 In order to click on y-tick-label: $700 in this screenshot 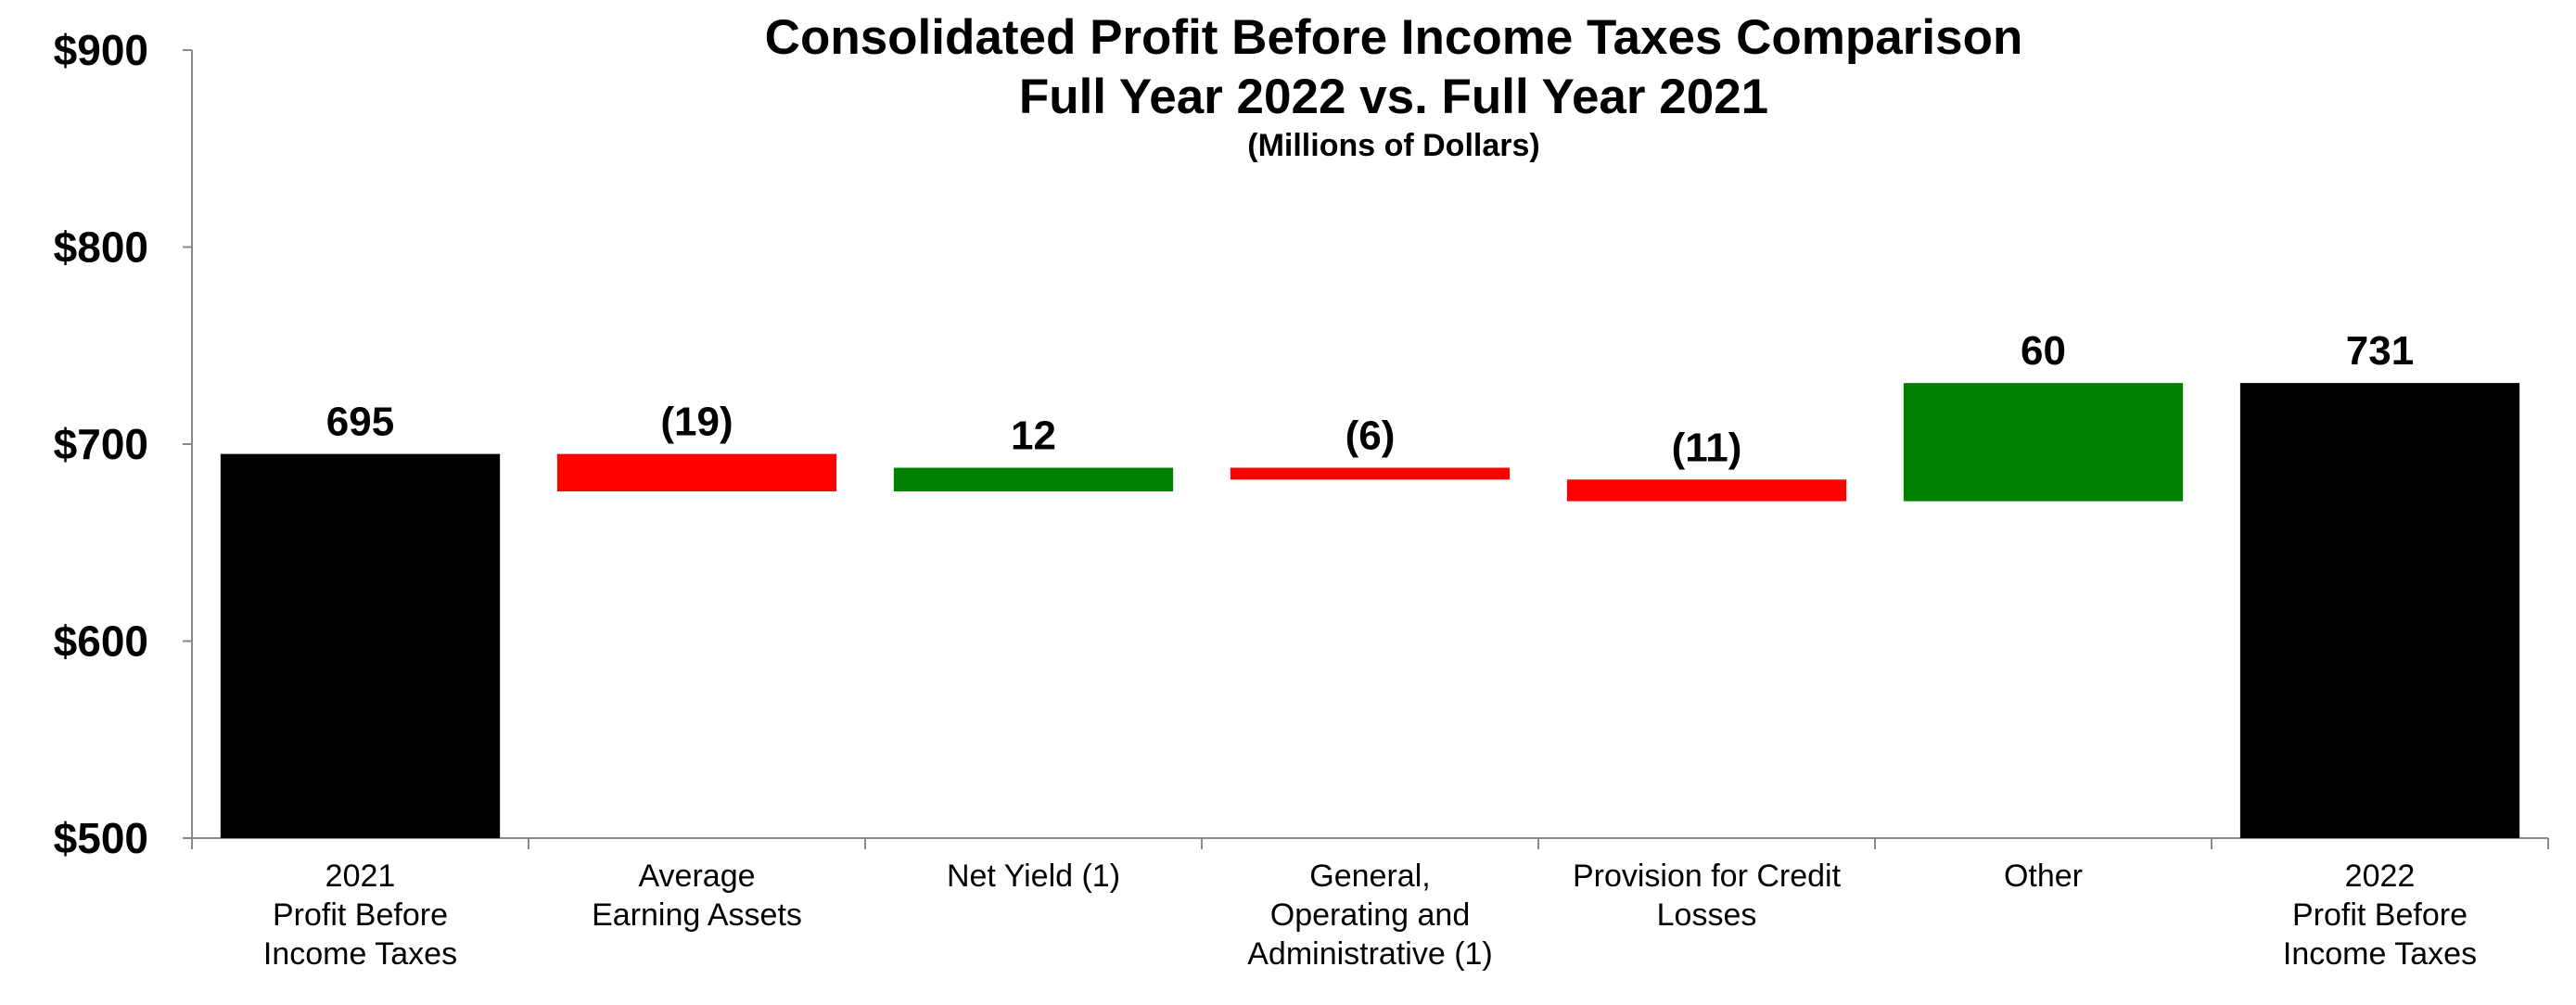, I will do `click(101, 444)`.